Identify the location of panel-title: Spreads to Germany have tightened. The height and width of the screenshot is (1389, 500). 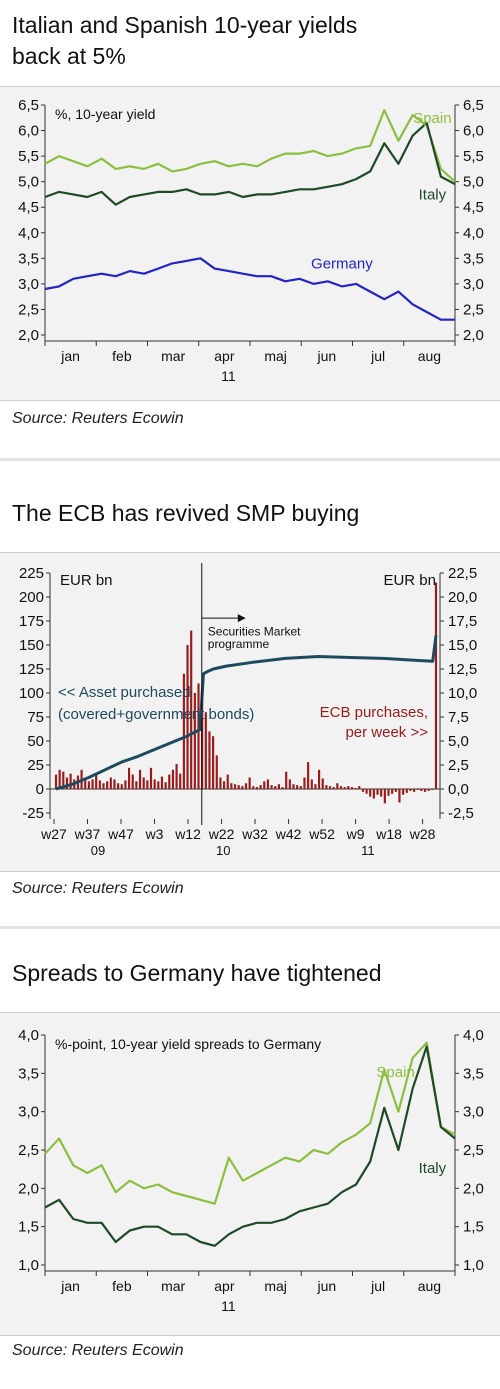
(197, 973).